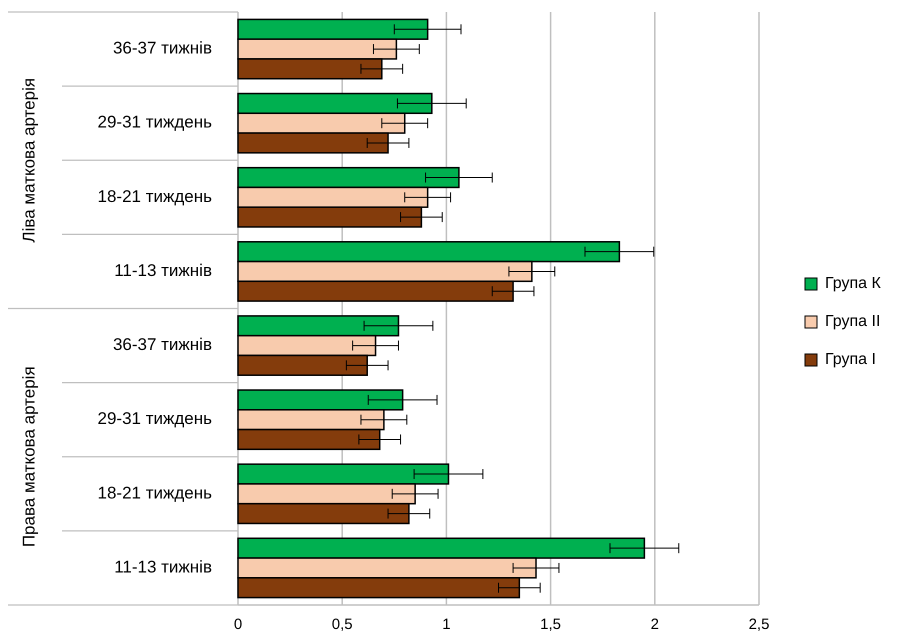 The width and height of the screenshot is (902, 636). I want to click on text: Права маткова артерія, so click(28, 457).